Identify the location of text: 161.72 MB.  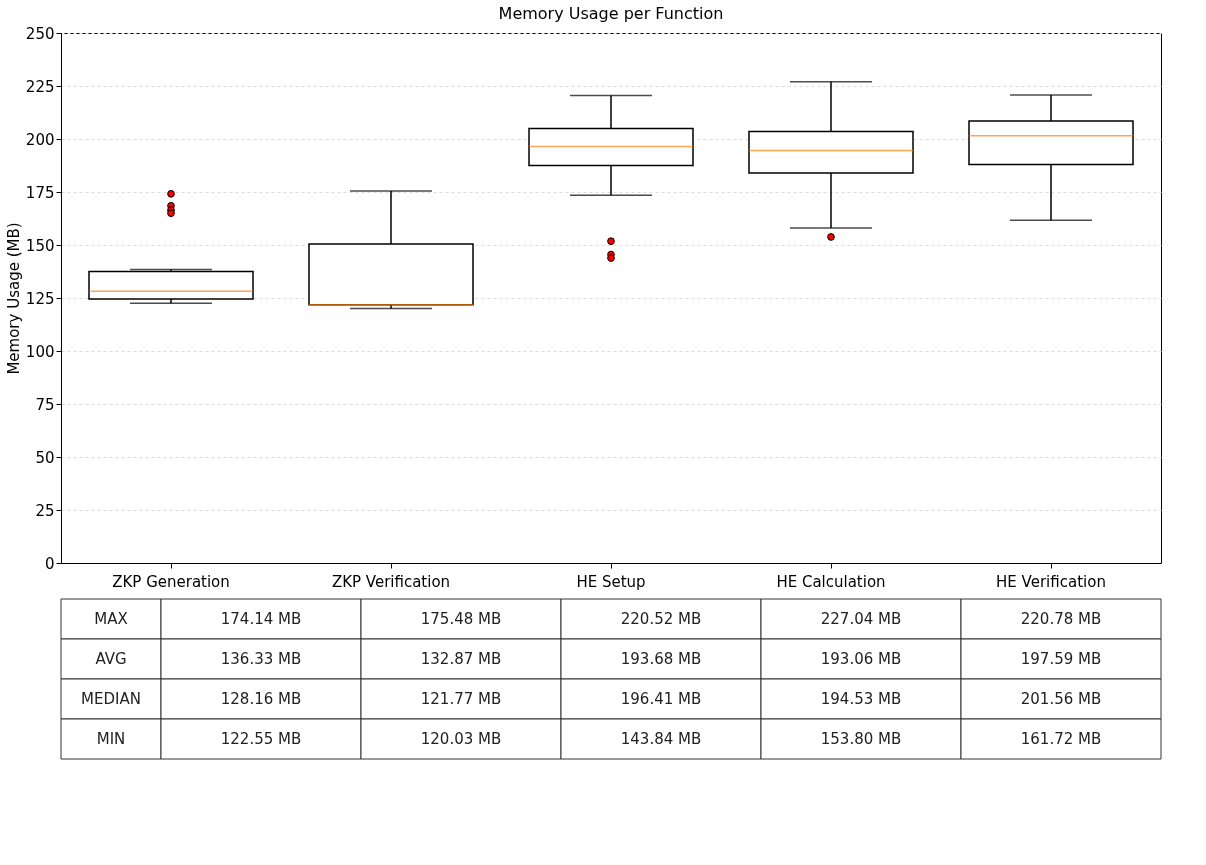
(1061, 739).